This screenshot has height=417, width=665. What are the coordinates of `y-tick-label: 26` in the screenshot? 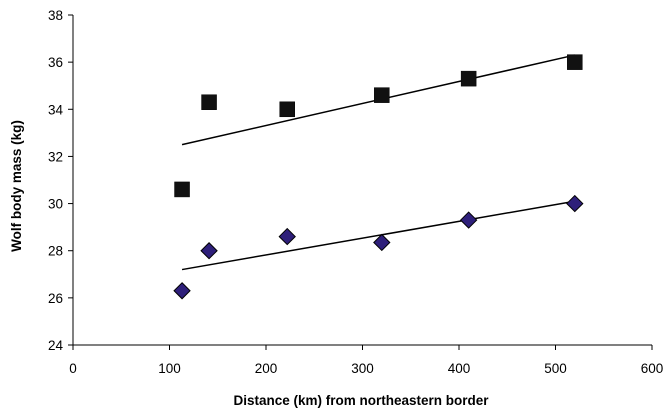 It's located at (55, 298).